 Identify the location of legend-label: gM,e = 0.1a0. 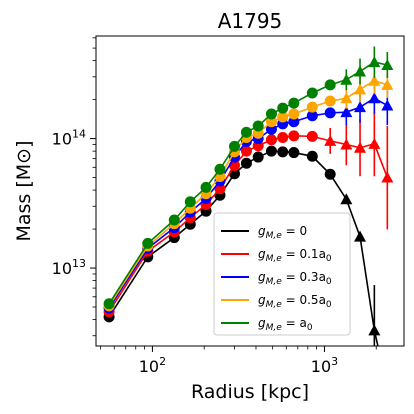
(295, 255).